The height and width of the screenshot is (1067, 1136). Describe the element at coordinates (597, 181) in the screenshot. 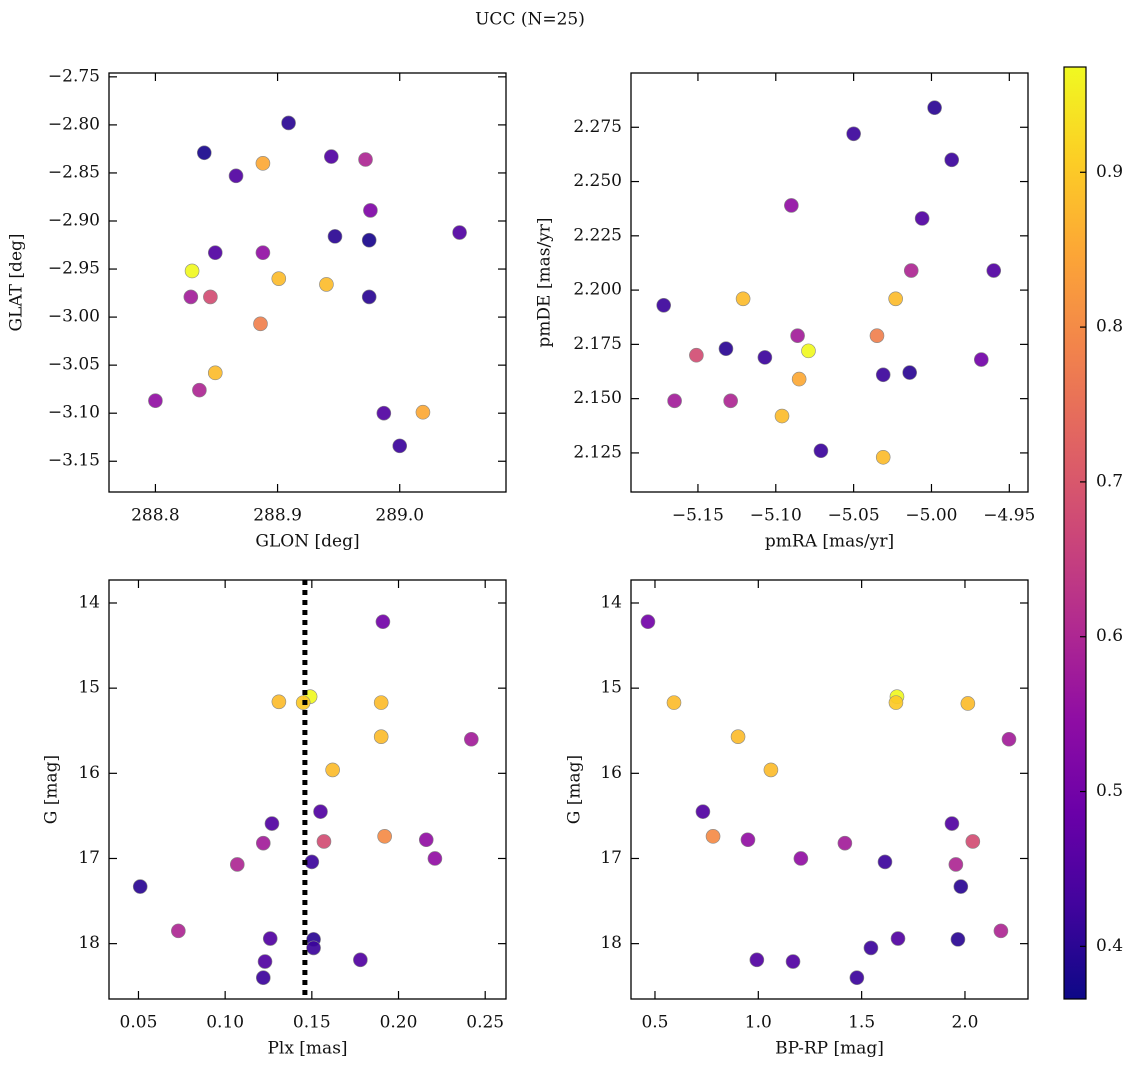

I see `y-tick-label: 2.250` at that location.